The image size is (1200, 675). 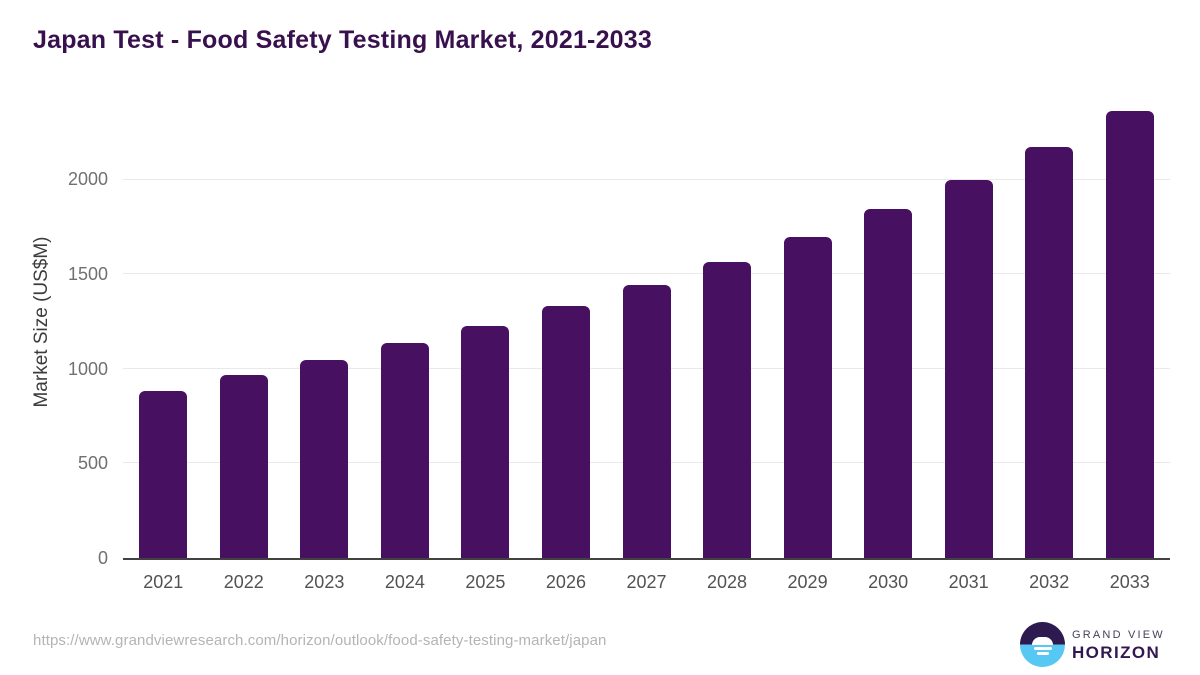 I want to click on x-tick-label-2032: 2032, so click(x=1049, y=582).